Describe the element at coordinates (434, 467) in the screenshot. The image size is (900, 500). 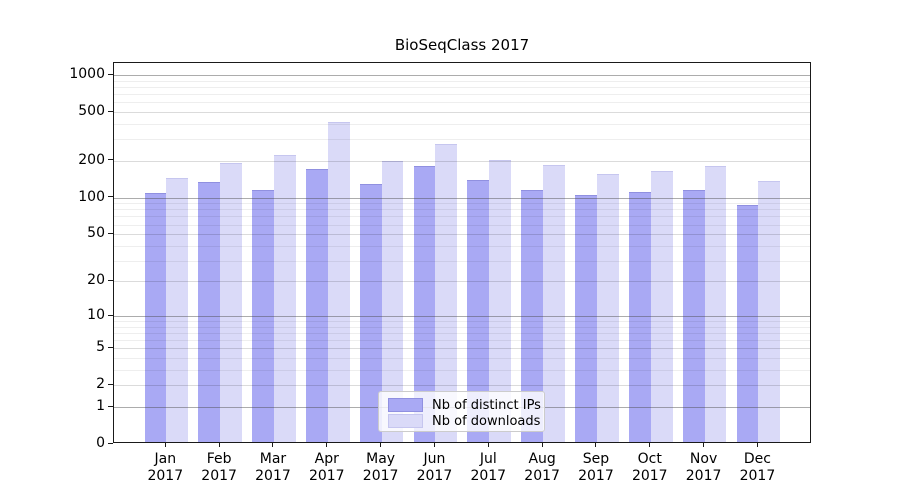
I see `x-tick-label-jun: Jun 2017` at that location.